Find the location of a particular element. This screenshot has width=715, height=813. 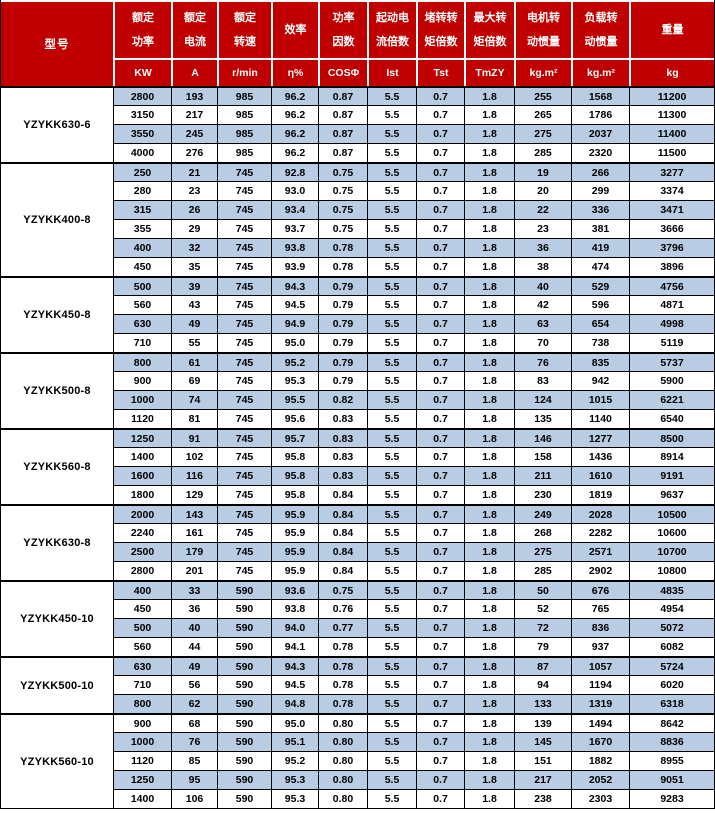

spec-cell: 93.7 is located at coordinates (294, 228).